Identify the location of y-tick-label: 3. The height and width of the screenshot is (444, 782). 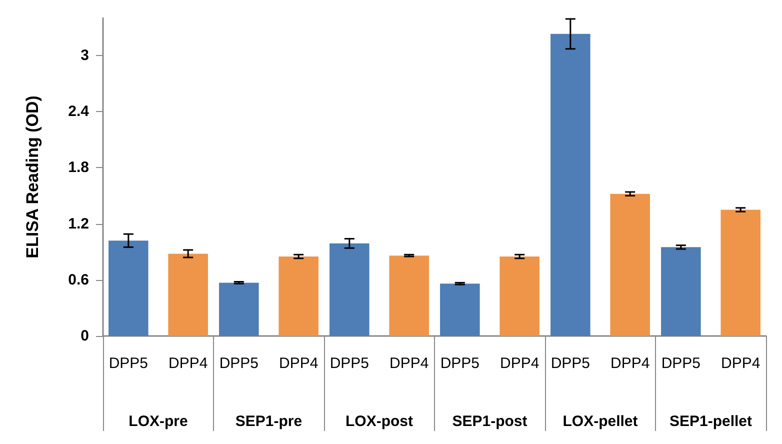
(84, 55).